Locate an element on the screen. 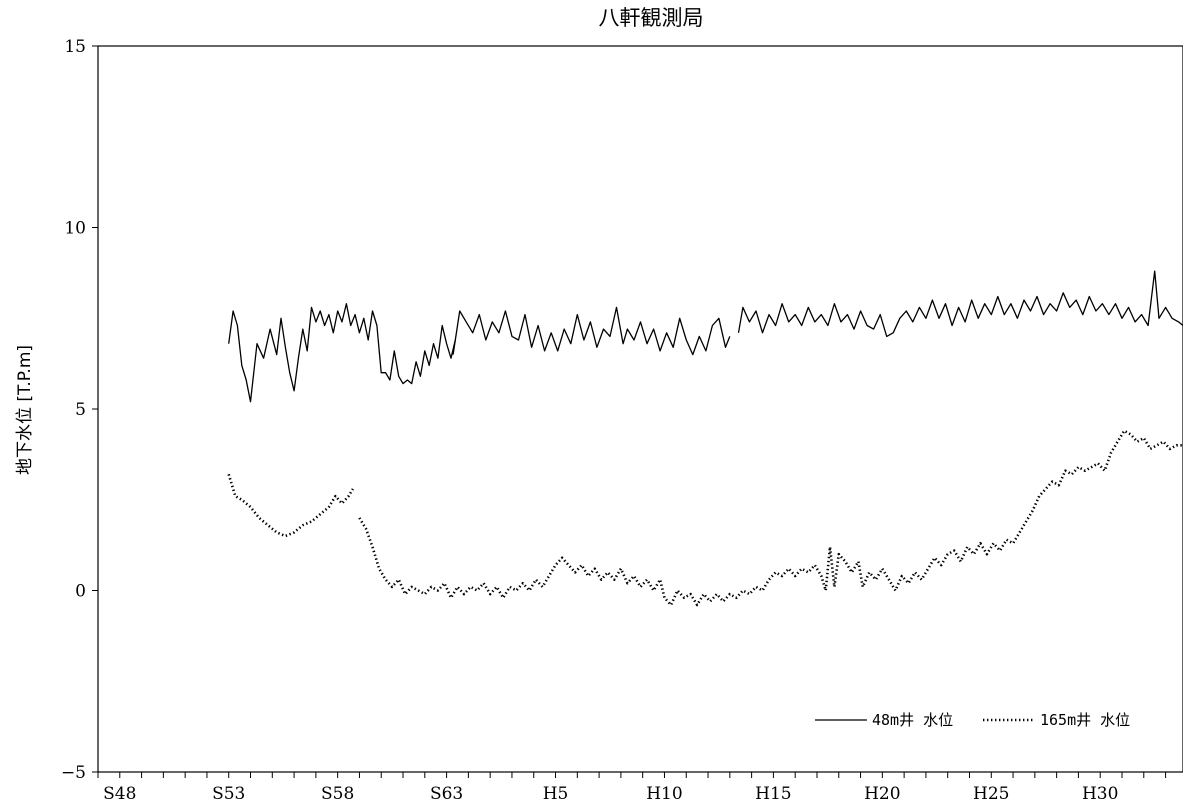 This screenshot has height=811, width=1183. y-tick-label: 5 is located at coordinates (80, 410).